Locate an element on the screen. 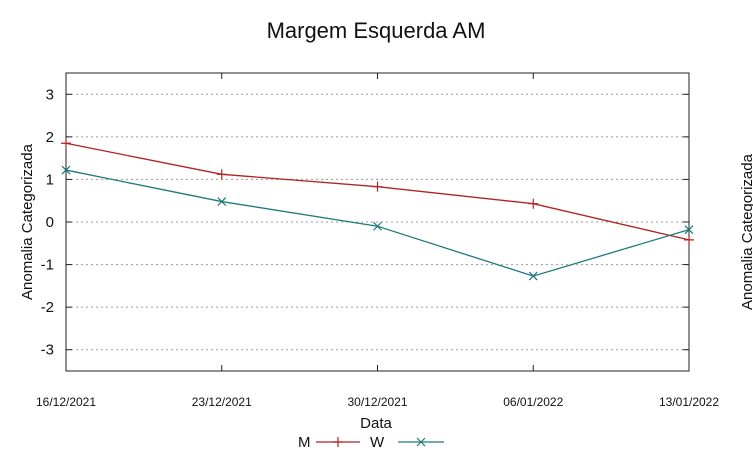 This screenshot has width=753, height=459. y-tick-label: 2 is located at coordinates (50, 137).